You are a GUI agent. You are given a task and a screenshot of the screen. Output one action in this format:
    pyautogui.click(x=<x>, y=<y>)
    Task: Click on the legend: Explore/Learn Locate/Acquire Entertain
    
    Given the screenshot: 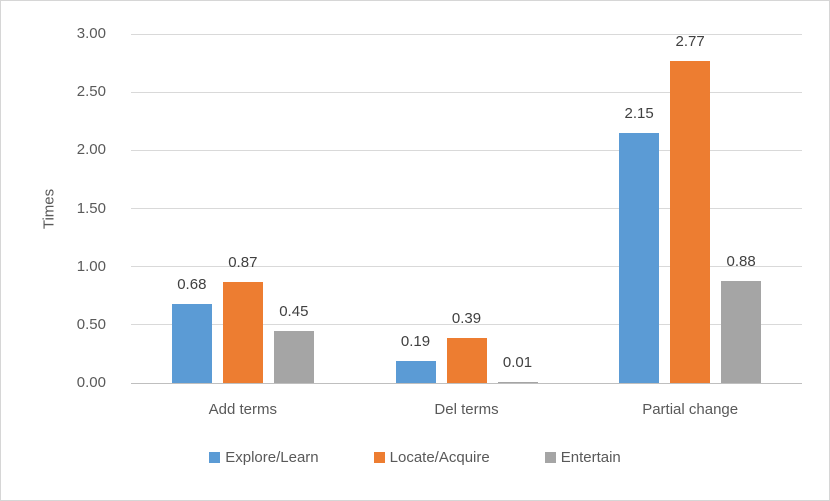 What is the action you would take?
    pyautogui.click(x=415, y=457)
    